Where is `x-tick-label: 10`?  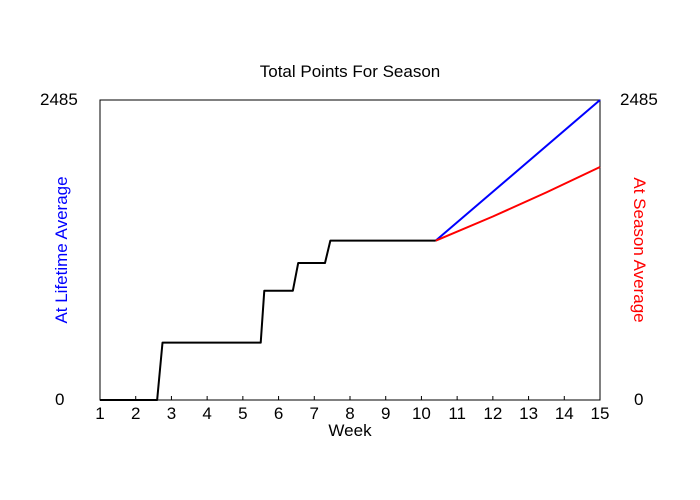
x-tick-label: 10 is located at coordinates (421, 413).